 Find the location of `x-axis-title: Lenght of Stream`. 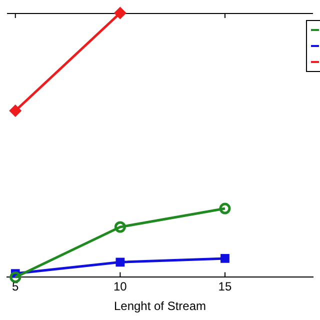

x-axis-title: Lenght of Stream is located at coordinates (160, 306).